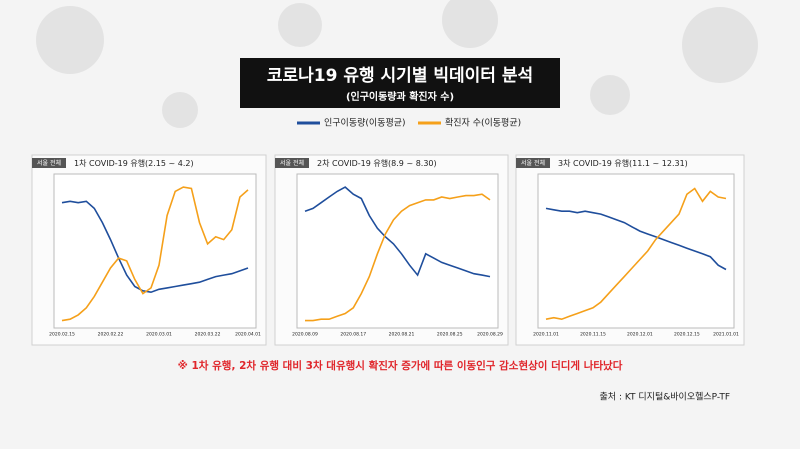 This screenshot has height=449, width=800. Describe the element at coordinates (490, 335) in the screenshot. I see `x-tick-label: 2020.08.29` at that location.